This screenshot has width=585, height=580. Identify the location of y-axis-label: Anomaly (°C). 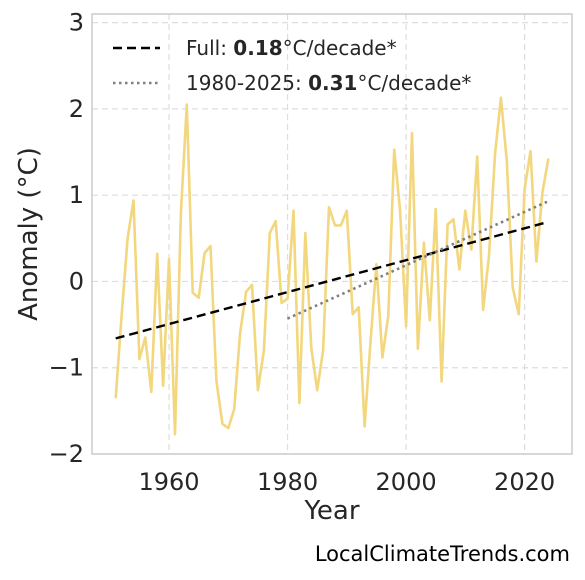
(29, 234).